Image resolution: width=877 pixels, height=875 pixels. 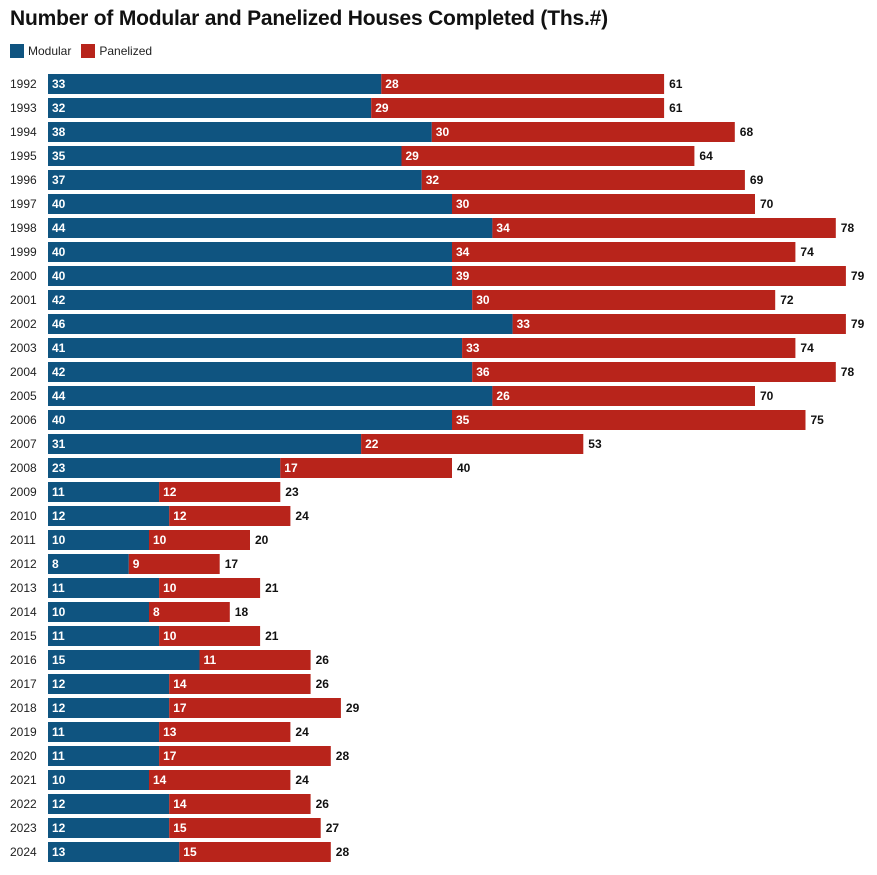 What do you see at coordinates (59, 228) in the screenshot?
I see `data-label-modular: 44` at bounding box center [59, 228].